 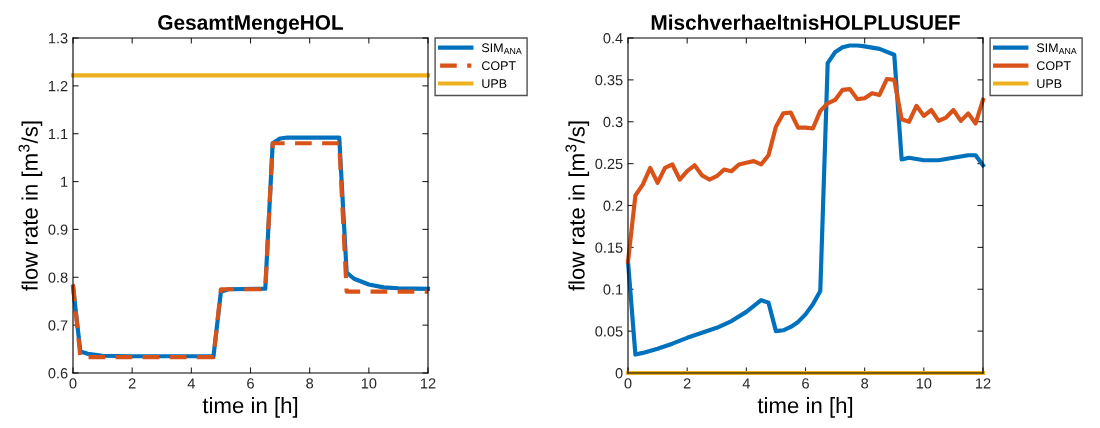 What do you see at coordinates (609, 247) in the screenshot?
I see `y-tick-label: 0.15` at bounding box center [609, 247].